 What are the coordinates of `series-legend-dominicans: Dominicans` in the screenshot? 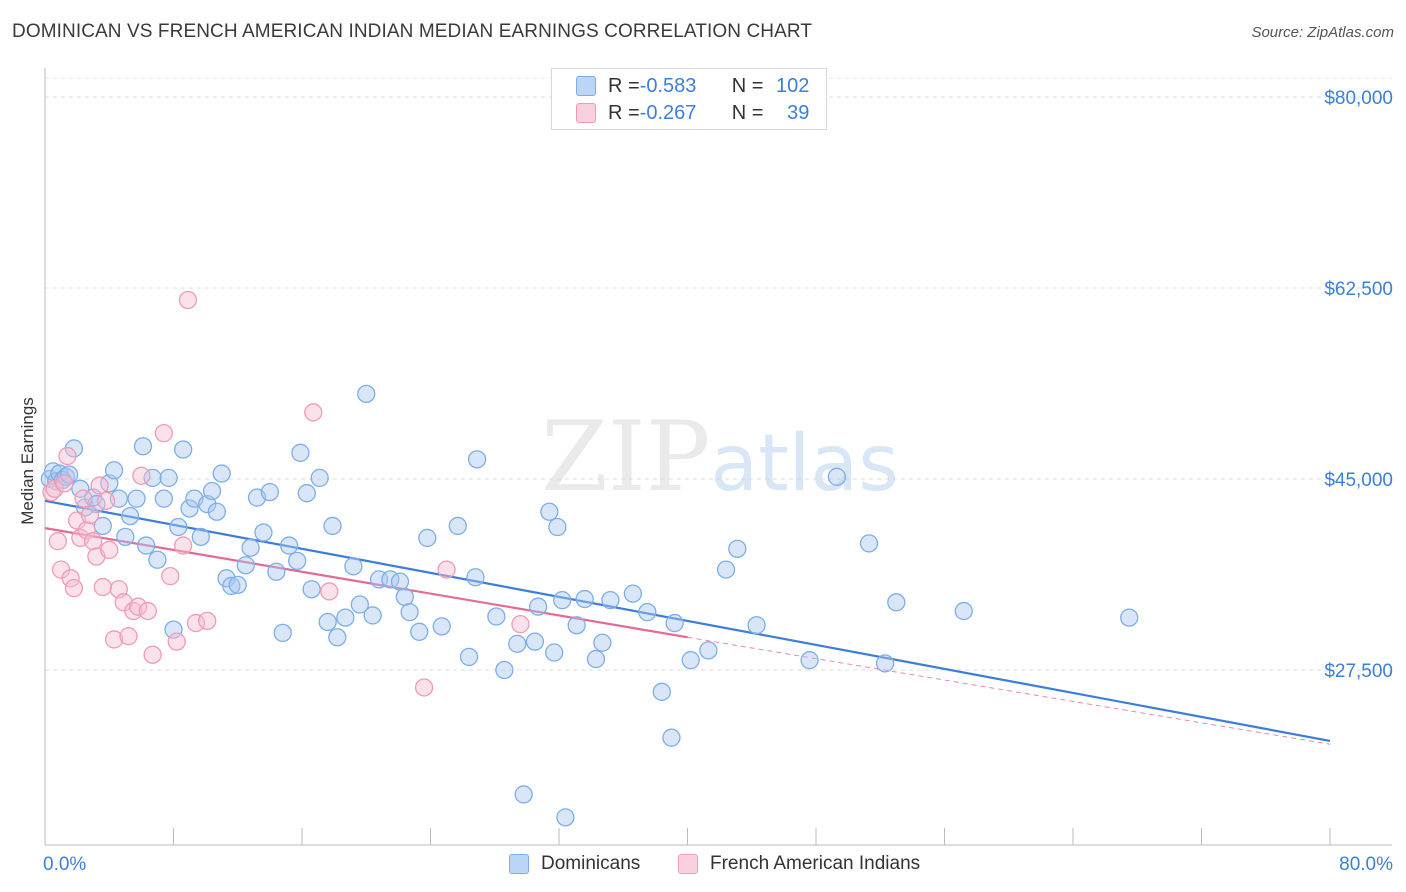 It's located at (574, 864).